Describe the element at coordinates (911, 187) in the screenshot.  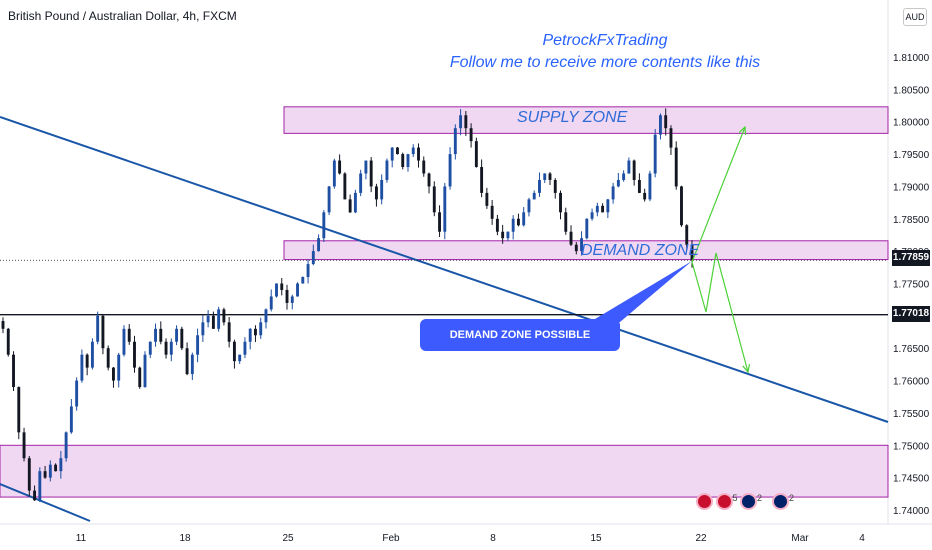
I see `y-tick-label: 1.79000` at that location.